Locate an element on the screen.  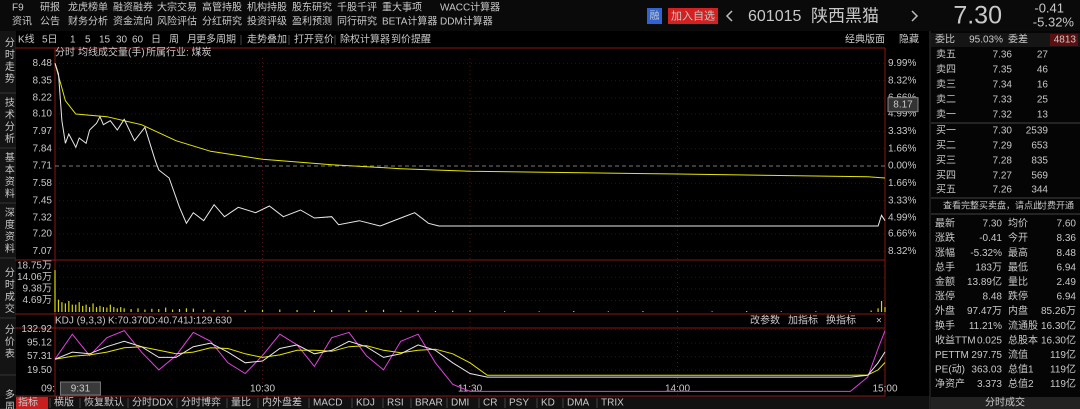
menu-item: 公告 is located at coordinates (50, 21).